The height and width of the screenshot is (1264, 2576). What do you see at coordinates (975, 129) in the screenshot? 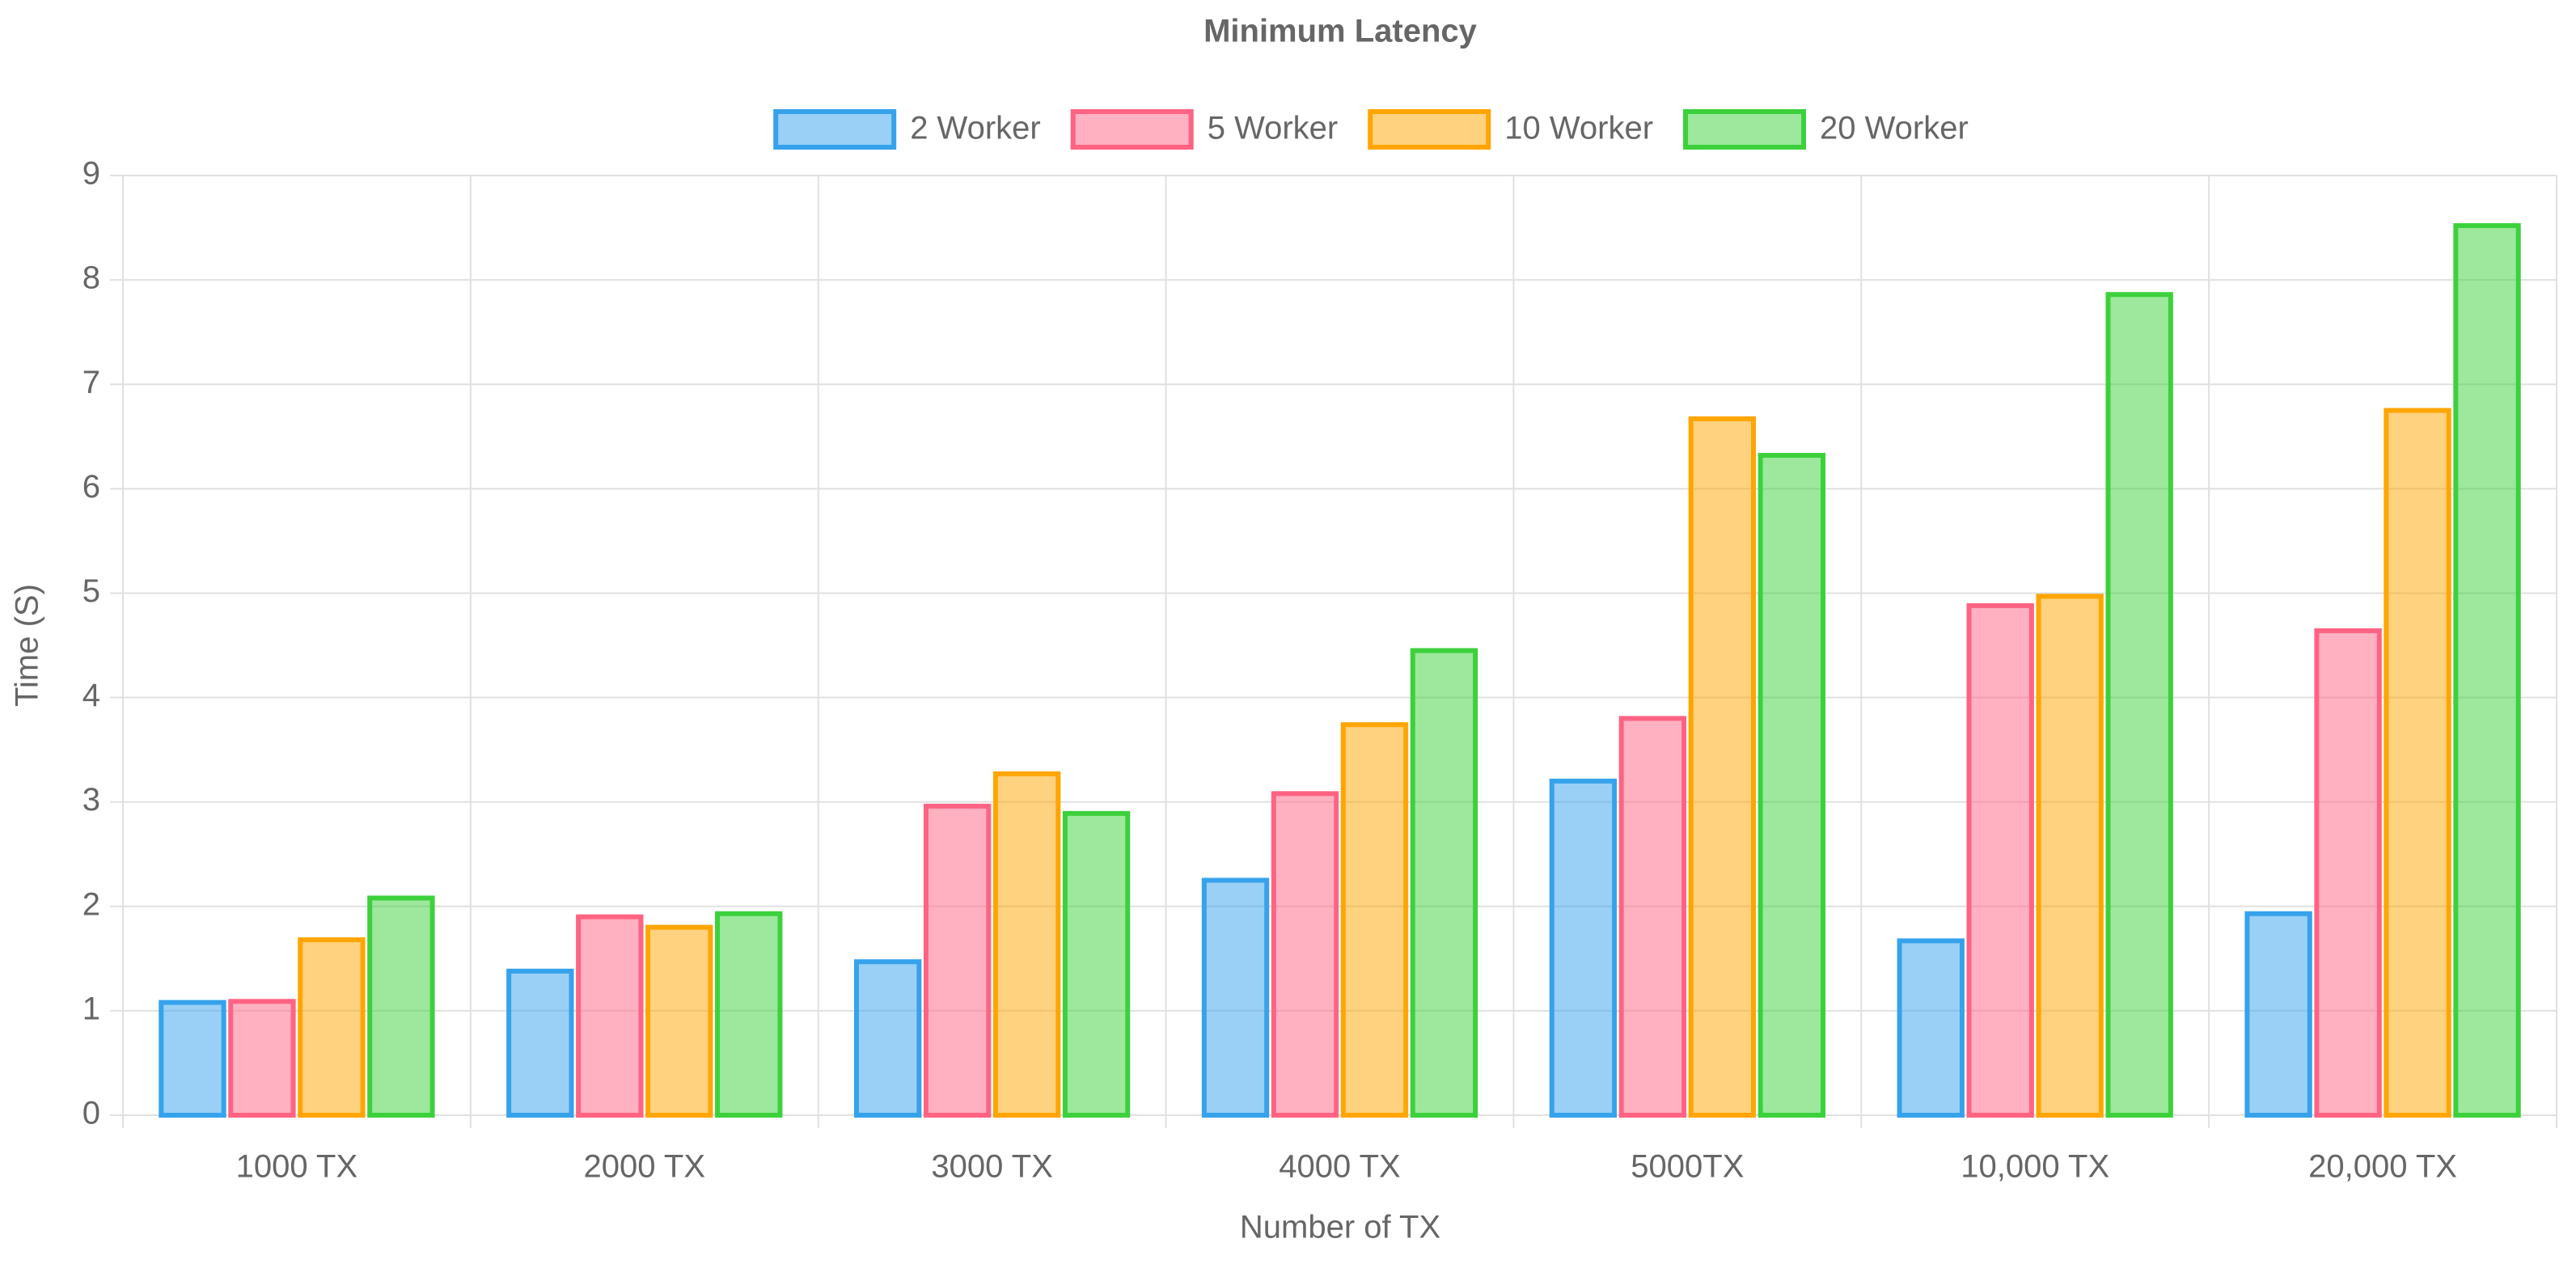
I see `legend-label: 2 Worker` at bounding box center [975, 129].